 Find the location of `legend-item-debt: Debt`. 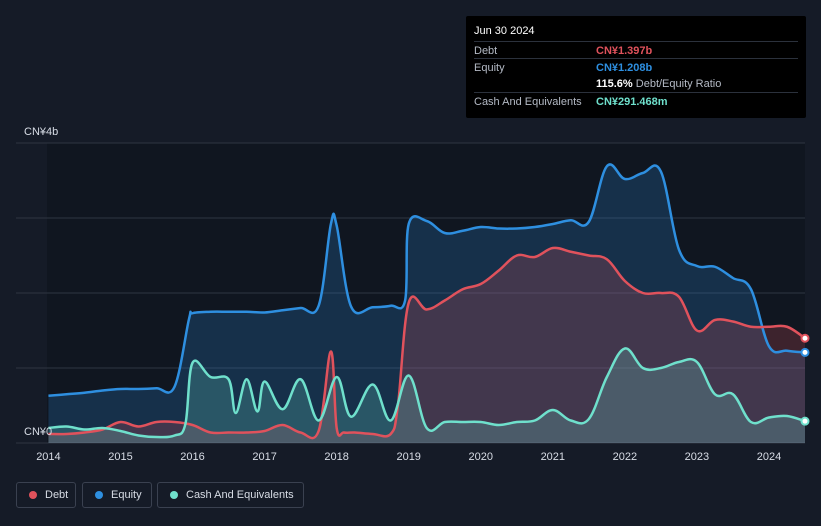

legend-item-debt: Debt is located at coordinates (46, 495).